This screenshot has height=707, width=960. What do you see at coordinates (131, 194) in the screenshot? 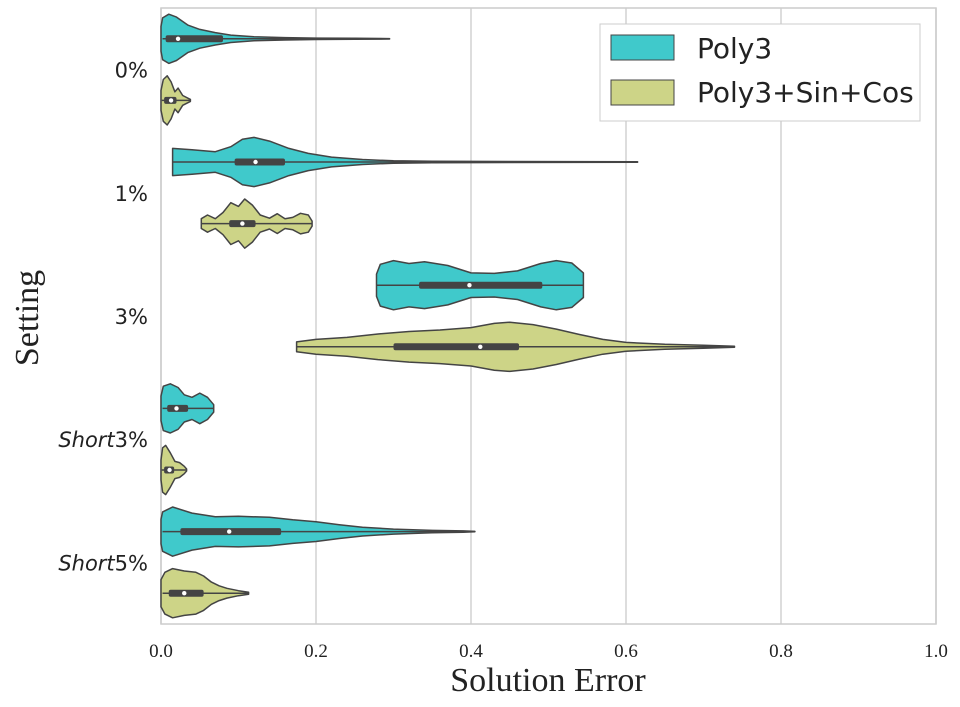
I see `y-tick-label: 1%` at bounding box center [131, 194].